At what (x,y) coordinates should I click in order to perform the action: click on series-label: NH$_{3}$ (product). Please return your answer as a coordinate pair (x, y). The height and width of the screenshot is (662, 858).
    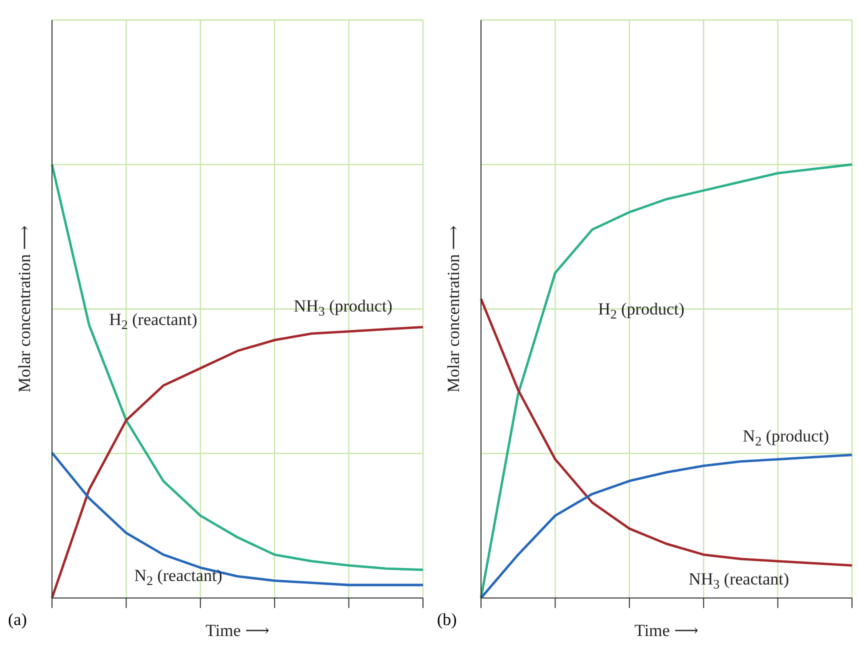
    Looking at the image, I should click on (343, 307).